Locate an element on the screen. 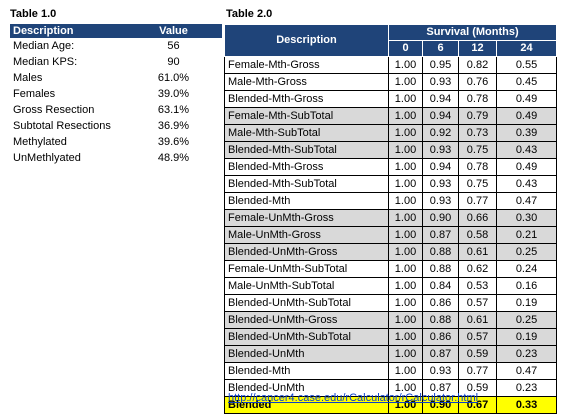 The image size is (576, 414). cell: 48.9% is located at coordinates (173, 157).